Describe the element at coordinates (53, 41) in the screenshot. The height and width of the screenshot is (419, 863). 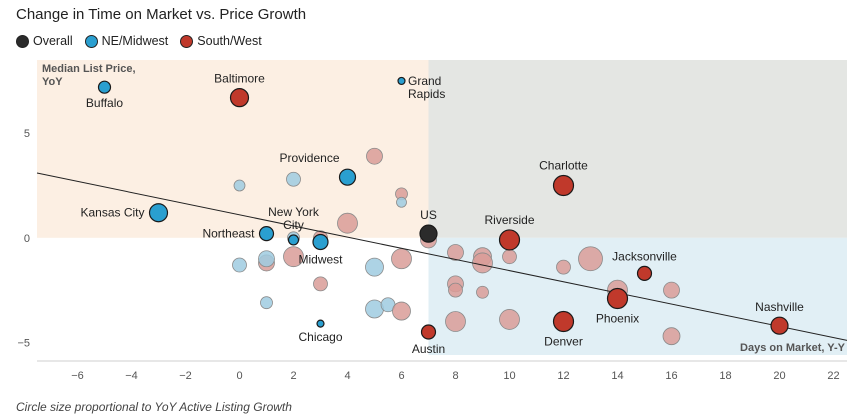
I see `legend-label-overall: Overall` at that location.